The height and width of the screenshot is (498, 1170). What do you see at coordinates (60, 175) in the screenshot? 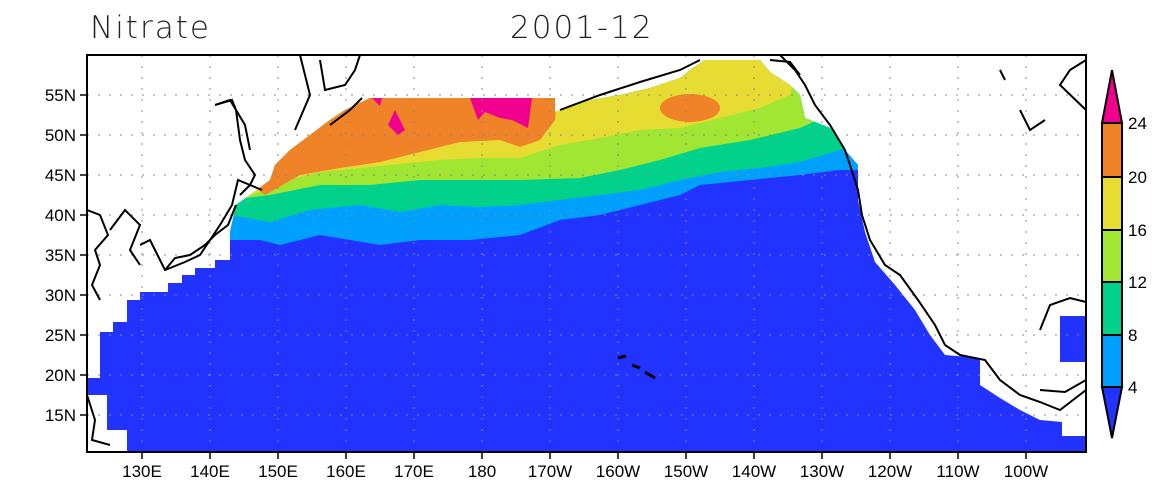
I see `lat-label: 45N` at bounding box center [60, 175].